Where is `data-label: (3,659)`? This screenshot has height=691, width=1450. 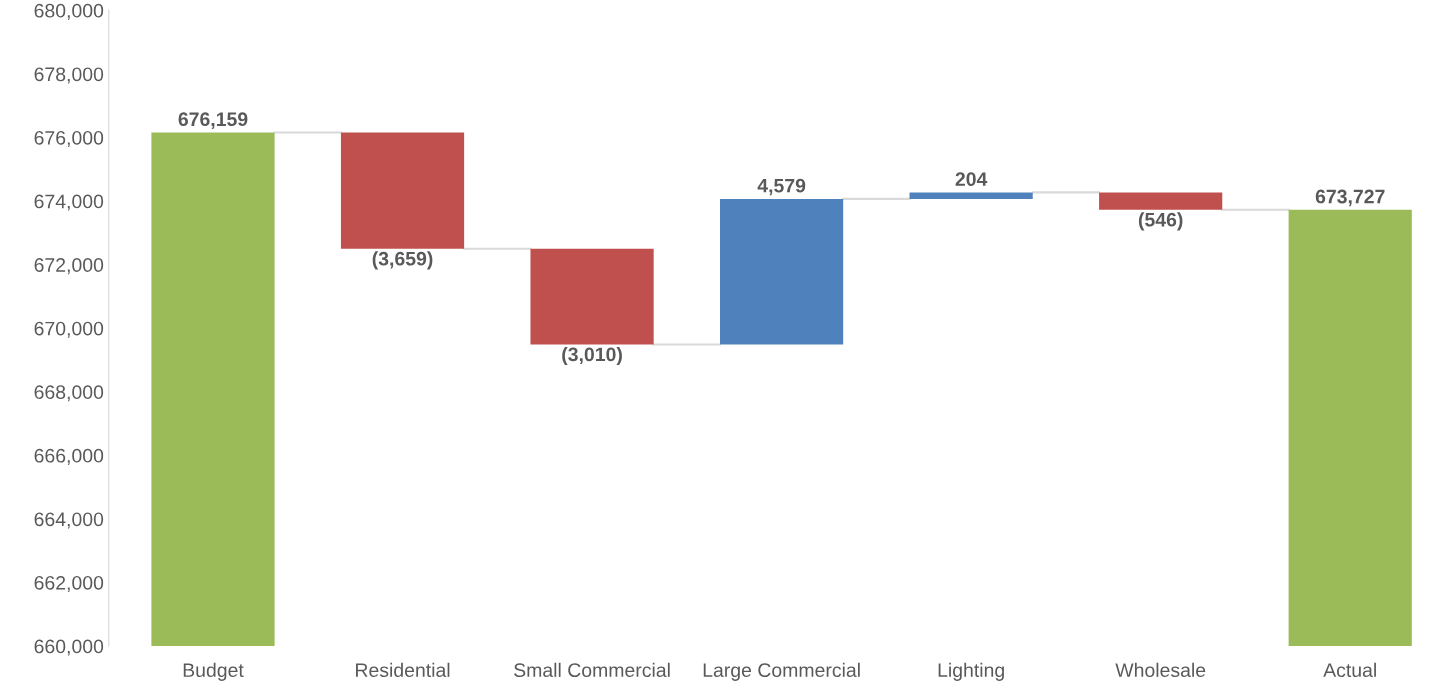 data-label: (3,659) is located at coordinates (402, 260).